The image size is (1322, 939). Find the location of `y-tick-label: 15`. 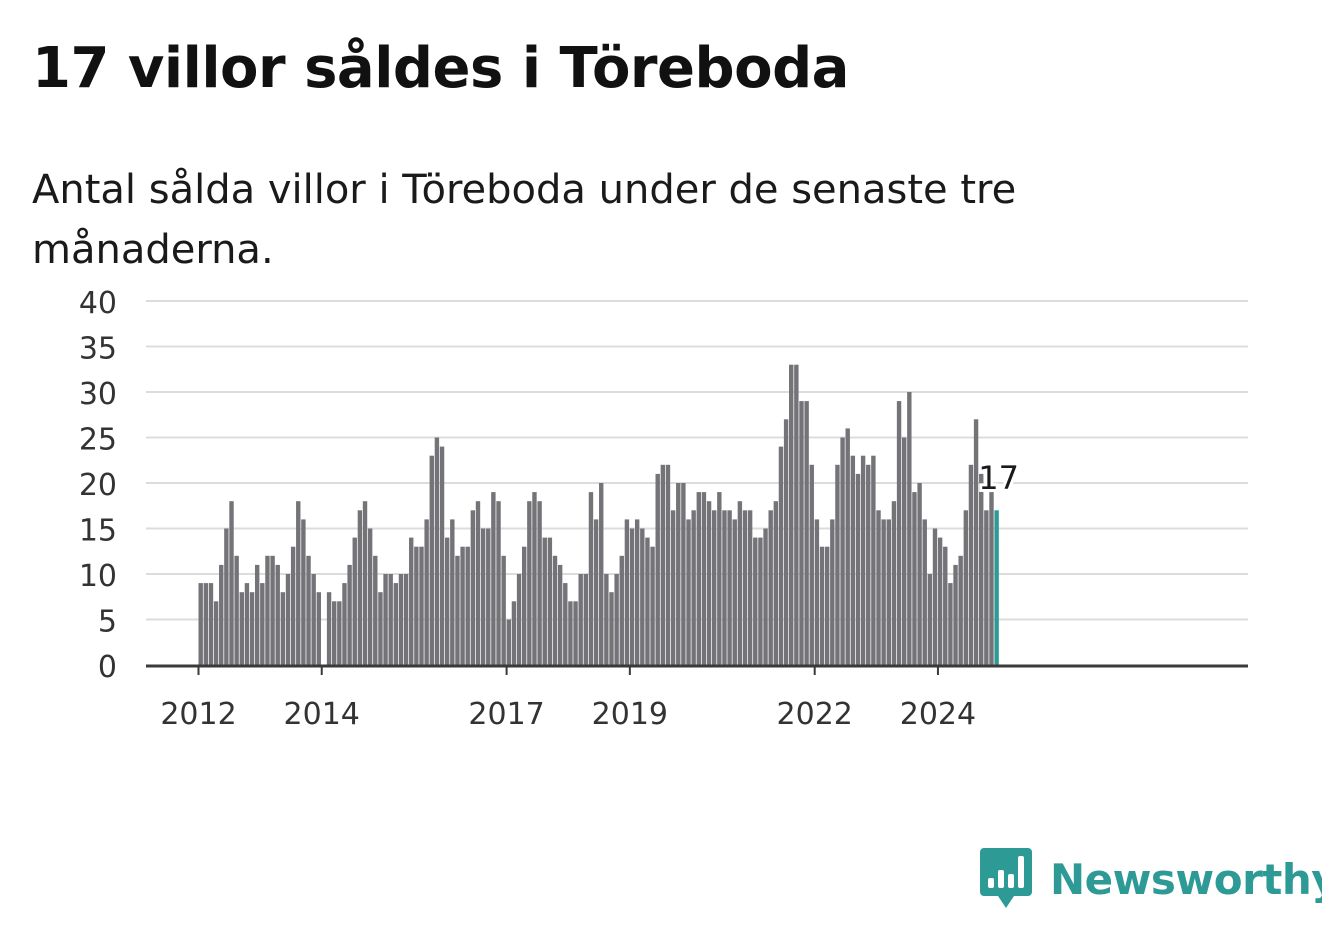

y-tick-label: 15 is located at coordinates (98, 531).